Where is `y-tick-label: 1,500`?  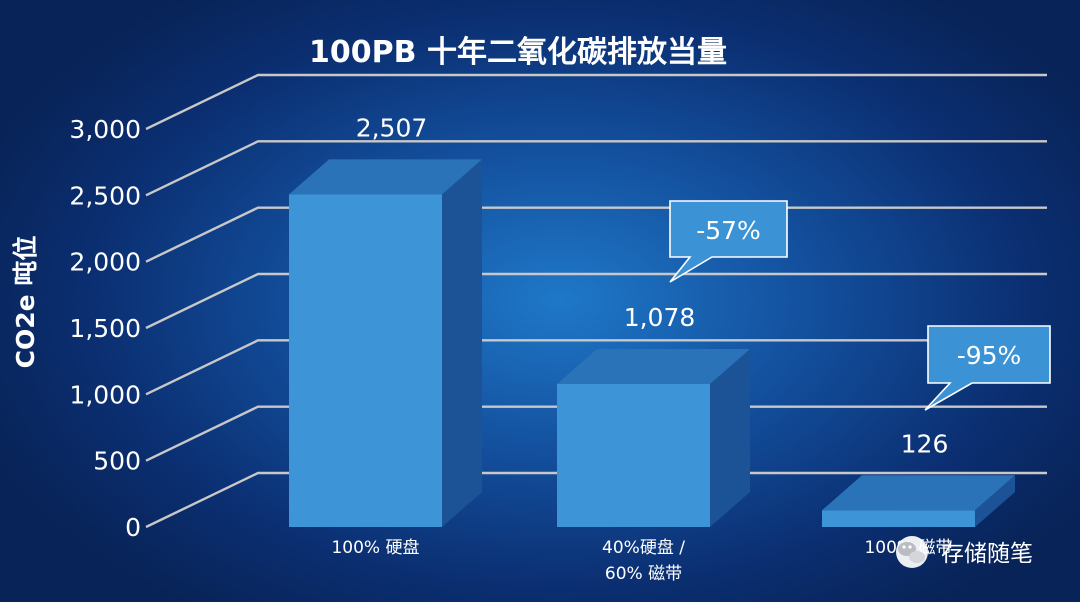 y-tick-label: 1,500 is located at coordinates (105, 328).